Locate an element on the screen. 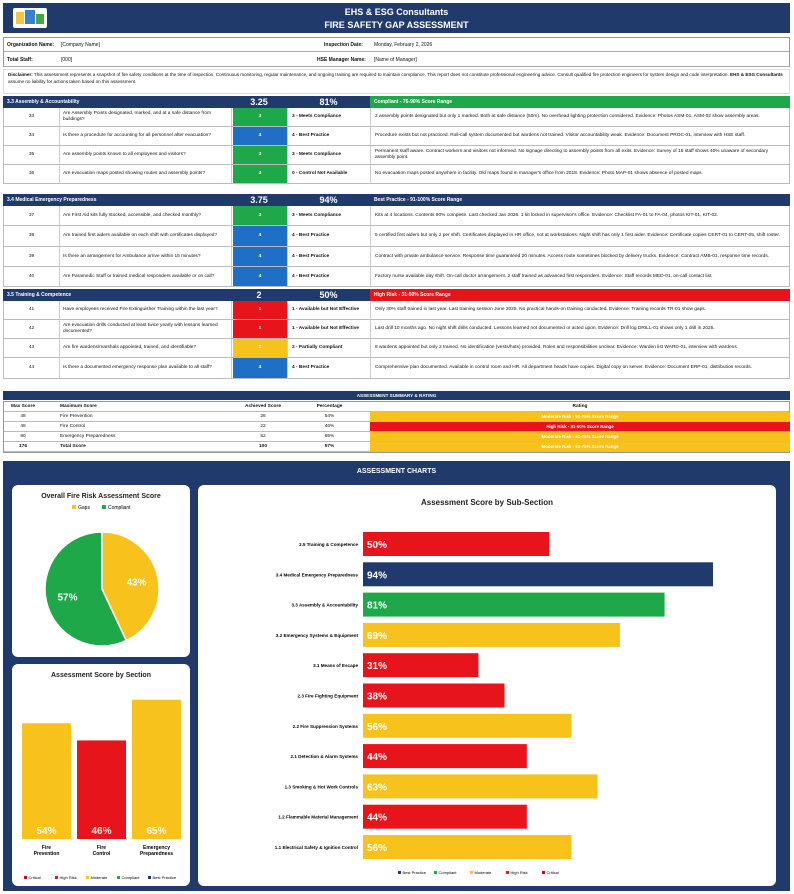 This screenshot has height=894, width=794. legend-label: Critical is located at coordinates (35, 877).